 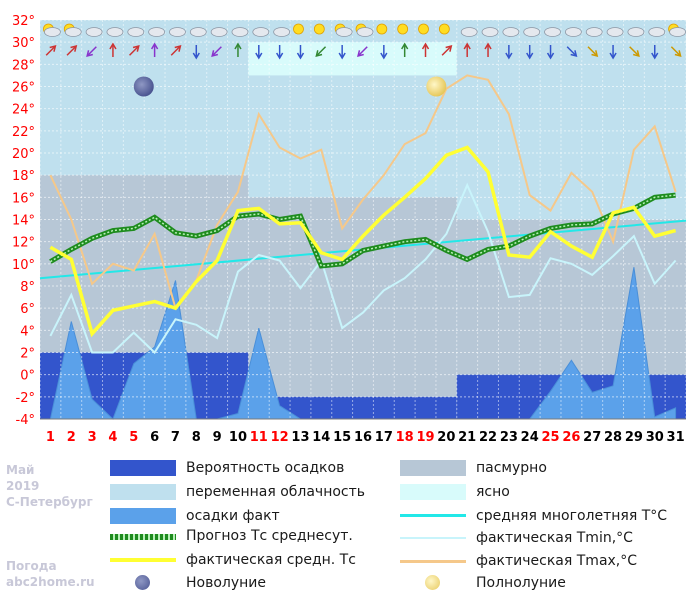 What do you see at coordinates (300, 437) in the screenshot?
I see `x-tick-label: 13` at bounding box center [300, 437].